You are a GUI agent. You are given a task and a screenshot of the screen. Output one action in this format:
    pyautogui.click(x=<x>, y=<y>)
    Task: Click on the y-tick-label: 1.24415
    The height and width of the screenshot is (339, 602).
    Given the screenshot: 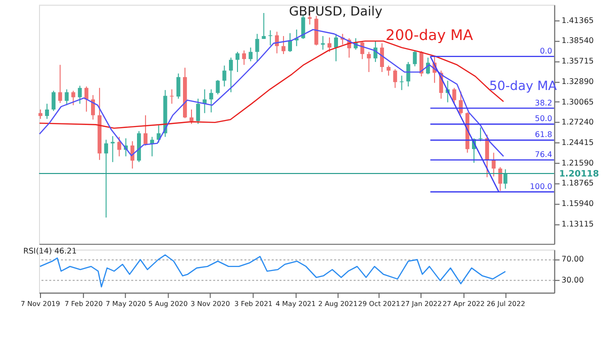 What is the action you would take?
    pyautogui.click(x=578, y=142)
    